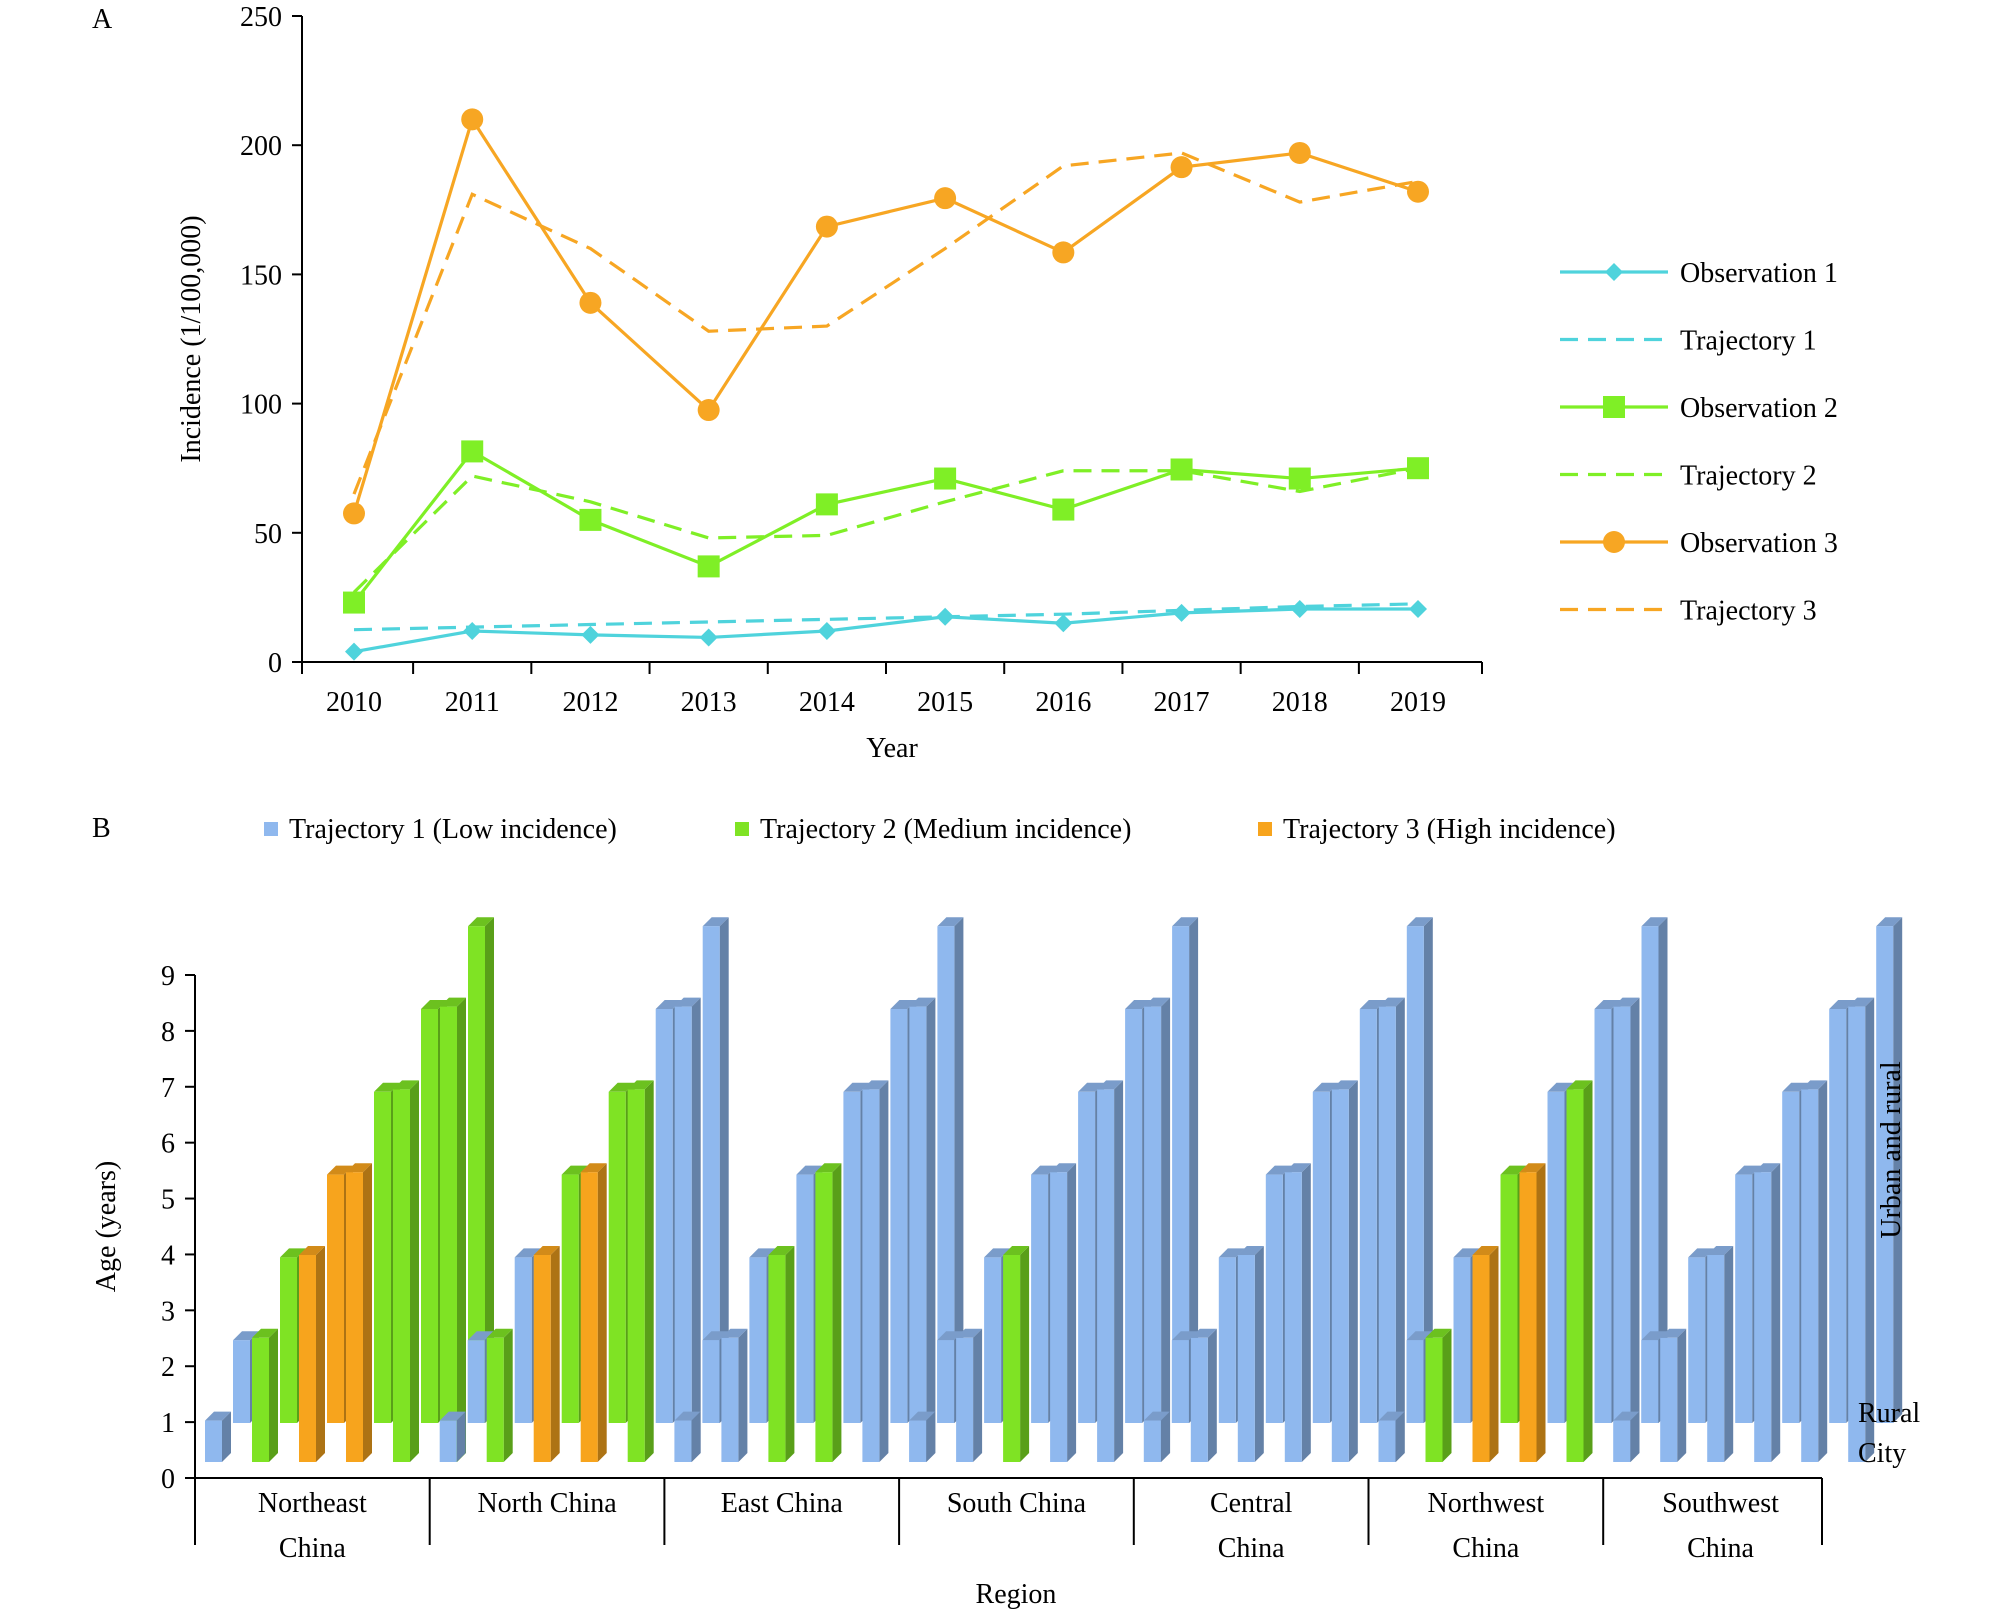 Image resolution: width=2008 pixels, height=1610 pixels. Describe the element at coordinates (1486, 1503) in the screenshot. I see `x-tick-label: Northwest` at that location.